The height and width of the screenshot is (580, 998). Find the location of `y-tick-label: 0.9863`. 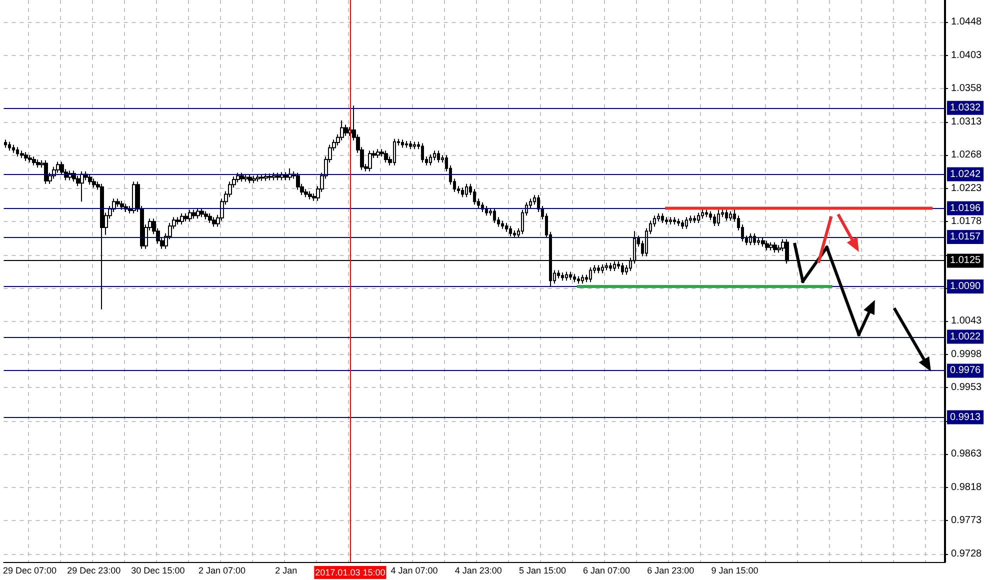

y-tick-label: 0.9863 is located at coordinates (966, 454).